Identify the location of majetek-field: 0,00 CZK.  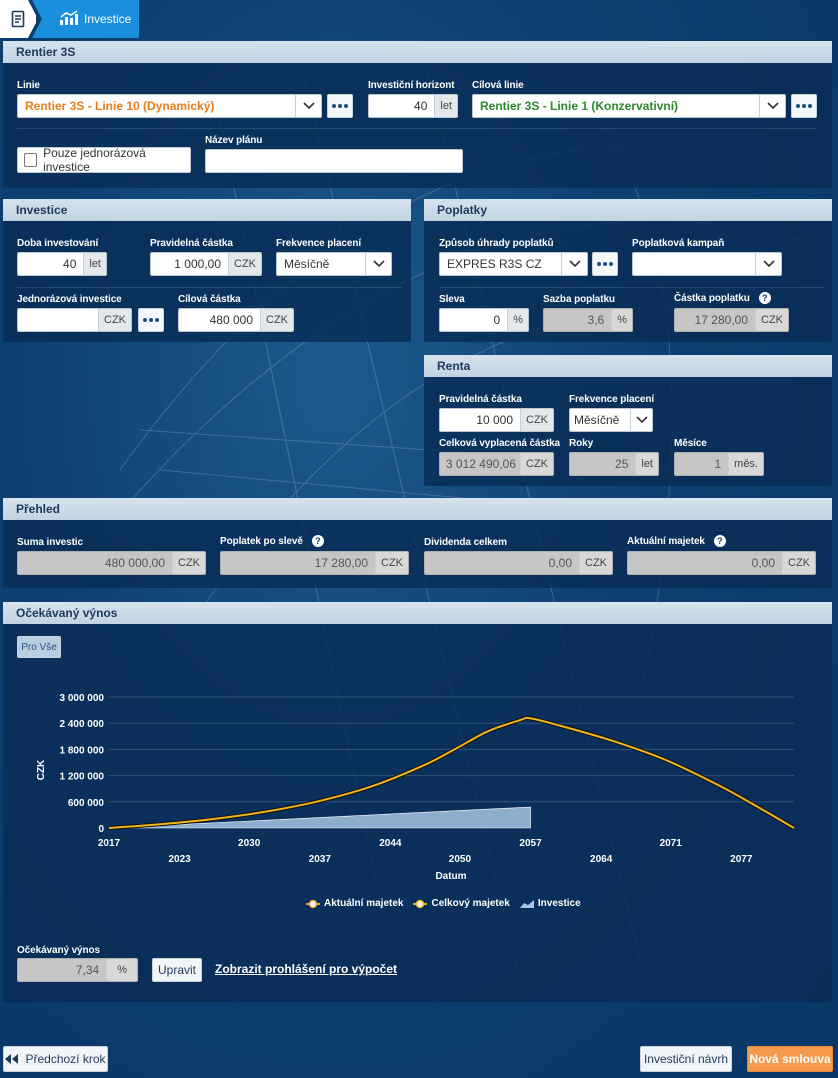
(721, 563).